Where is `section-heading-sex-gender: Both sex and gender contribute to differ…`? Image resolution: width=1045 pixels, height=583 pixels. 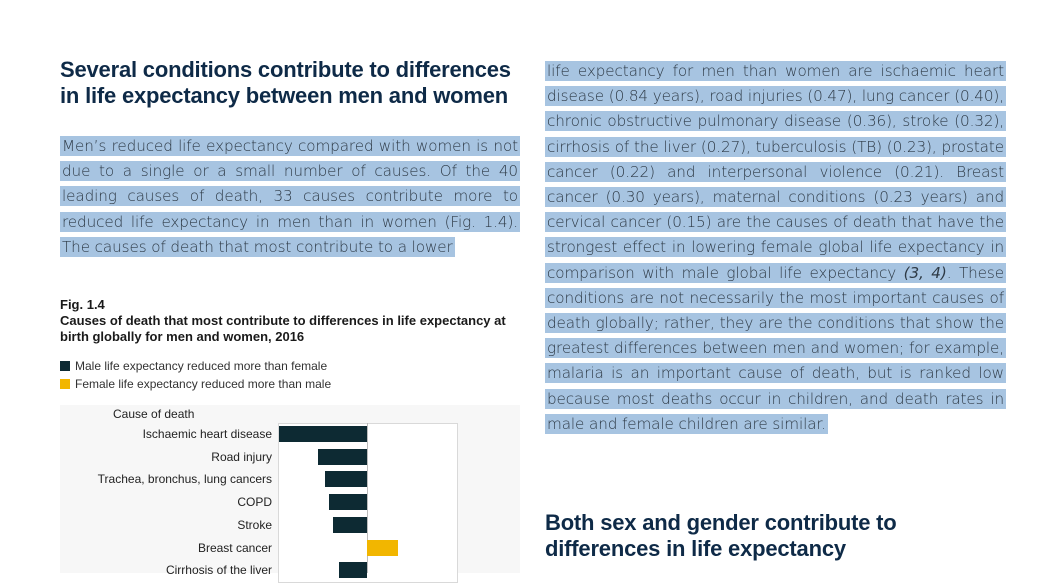
section-heading-sex-gender: Both sex and gender contribute to differ… is located at coordinates (721, 535).